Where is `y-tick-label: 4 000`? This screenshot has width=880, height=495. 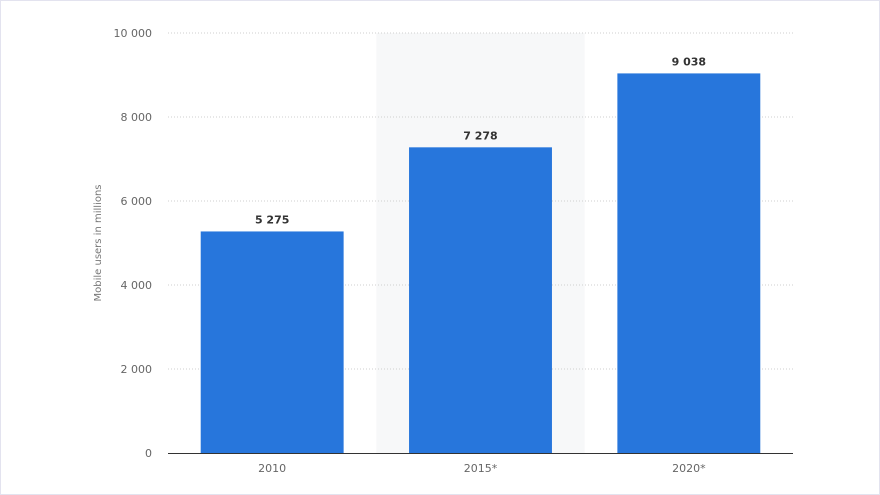
y-tick-label: 4 000 is located at coordinates (137, 285).